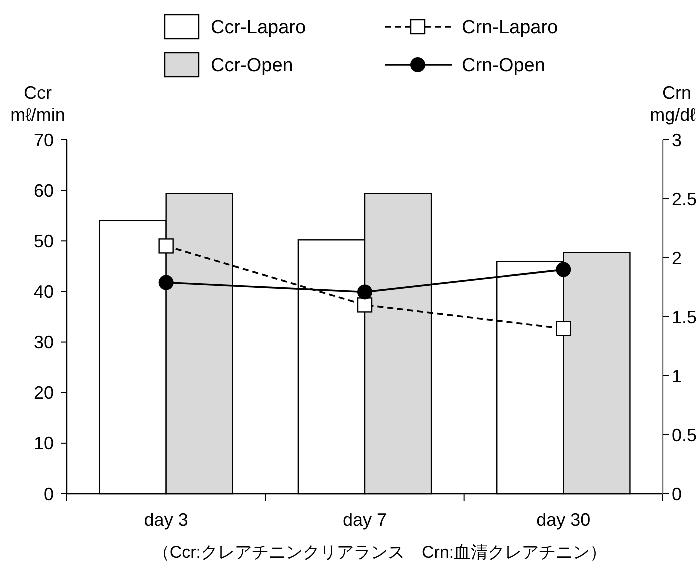  What do you see at coordinates (44, 190) in the screenshot?
I see `y-tick-label: 60` at bounding box center [44, 190].